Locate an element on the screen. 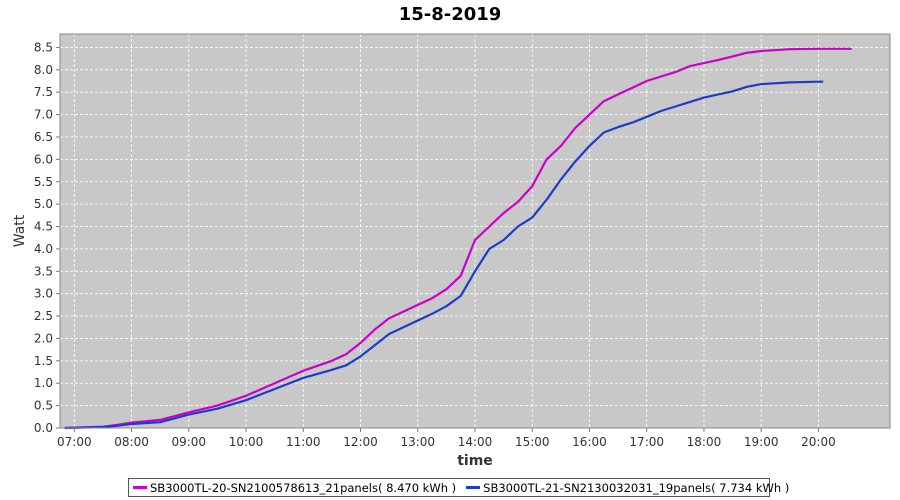 This screenshot has height=500, width=900. x-tick-label: 09:00 is located at coordinates (188, 442).